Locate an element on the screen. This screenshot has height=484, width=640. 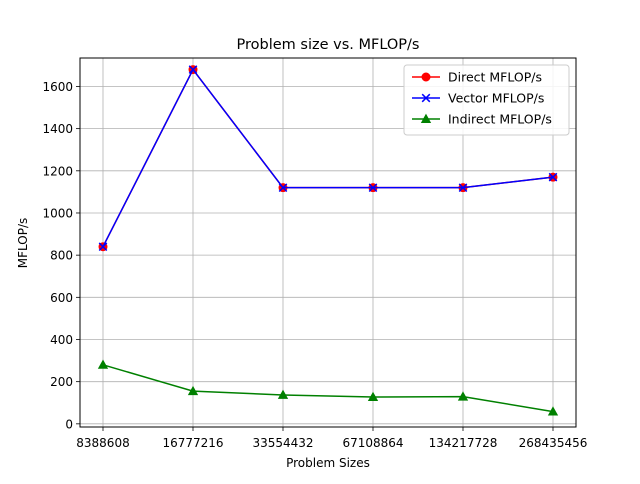
x-tick-label: 134217728 is located at coordinates (463, 443).